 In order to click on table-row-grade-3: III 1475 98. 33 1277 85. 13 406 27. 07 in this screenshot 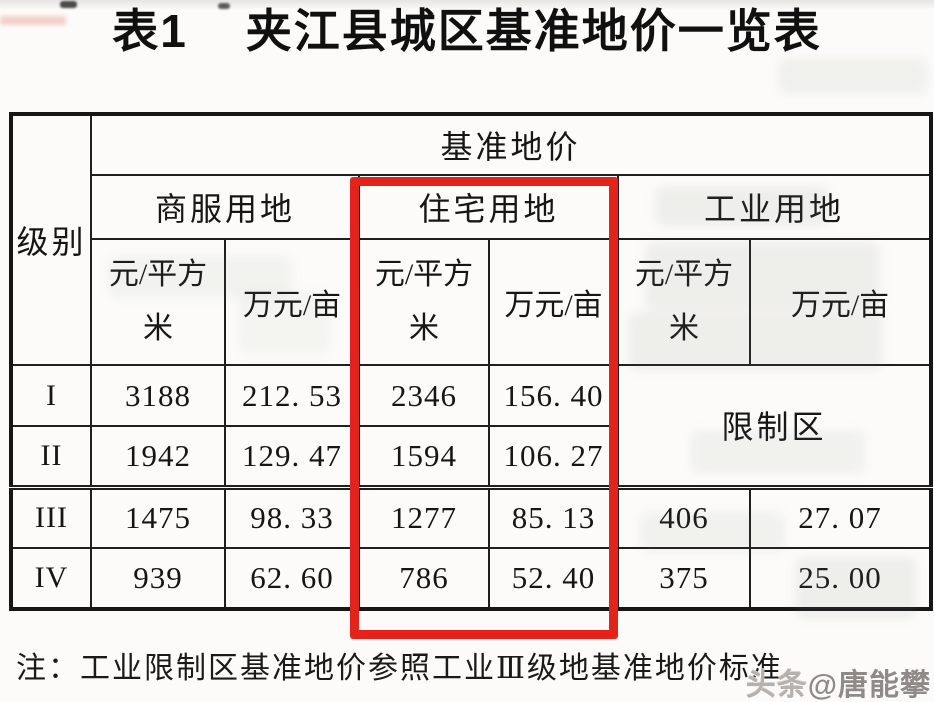, I will do `click(471, 516)`.